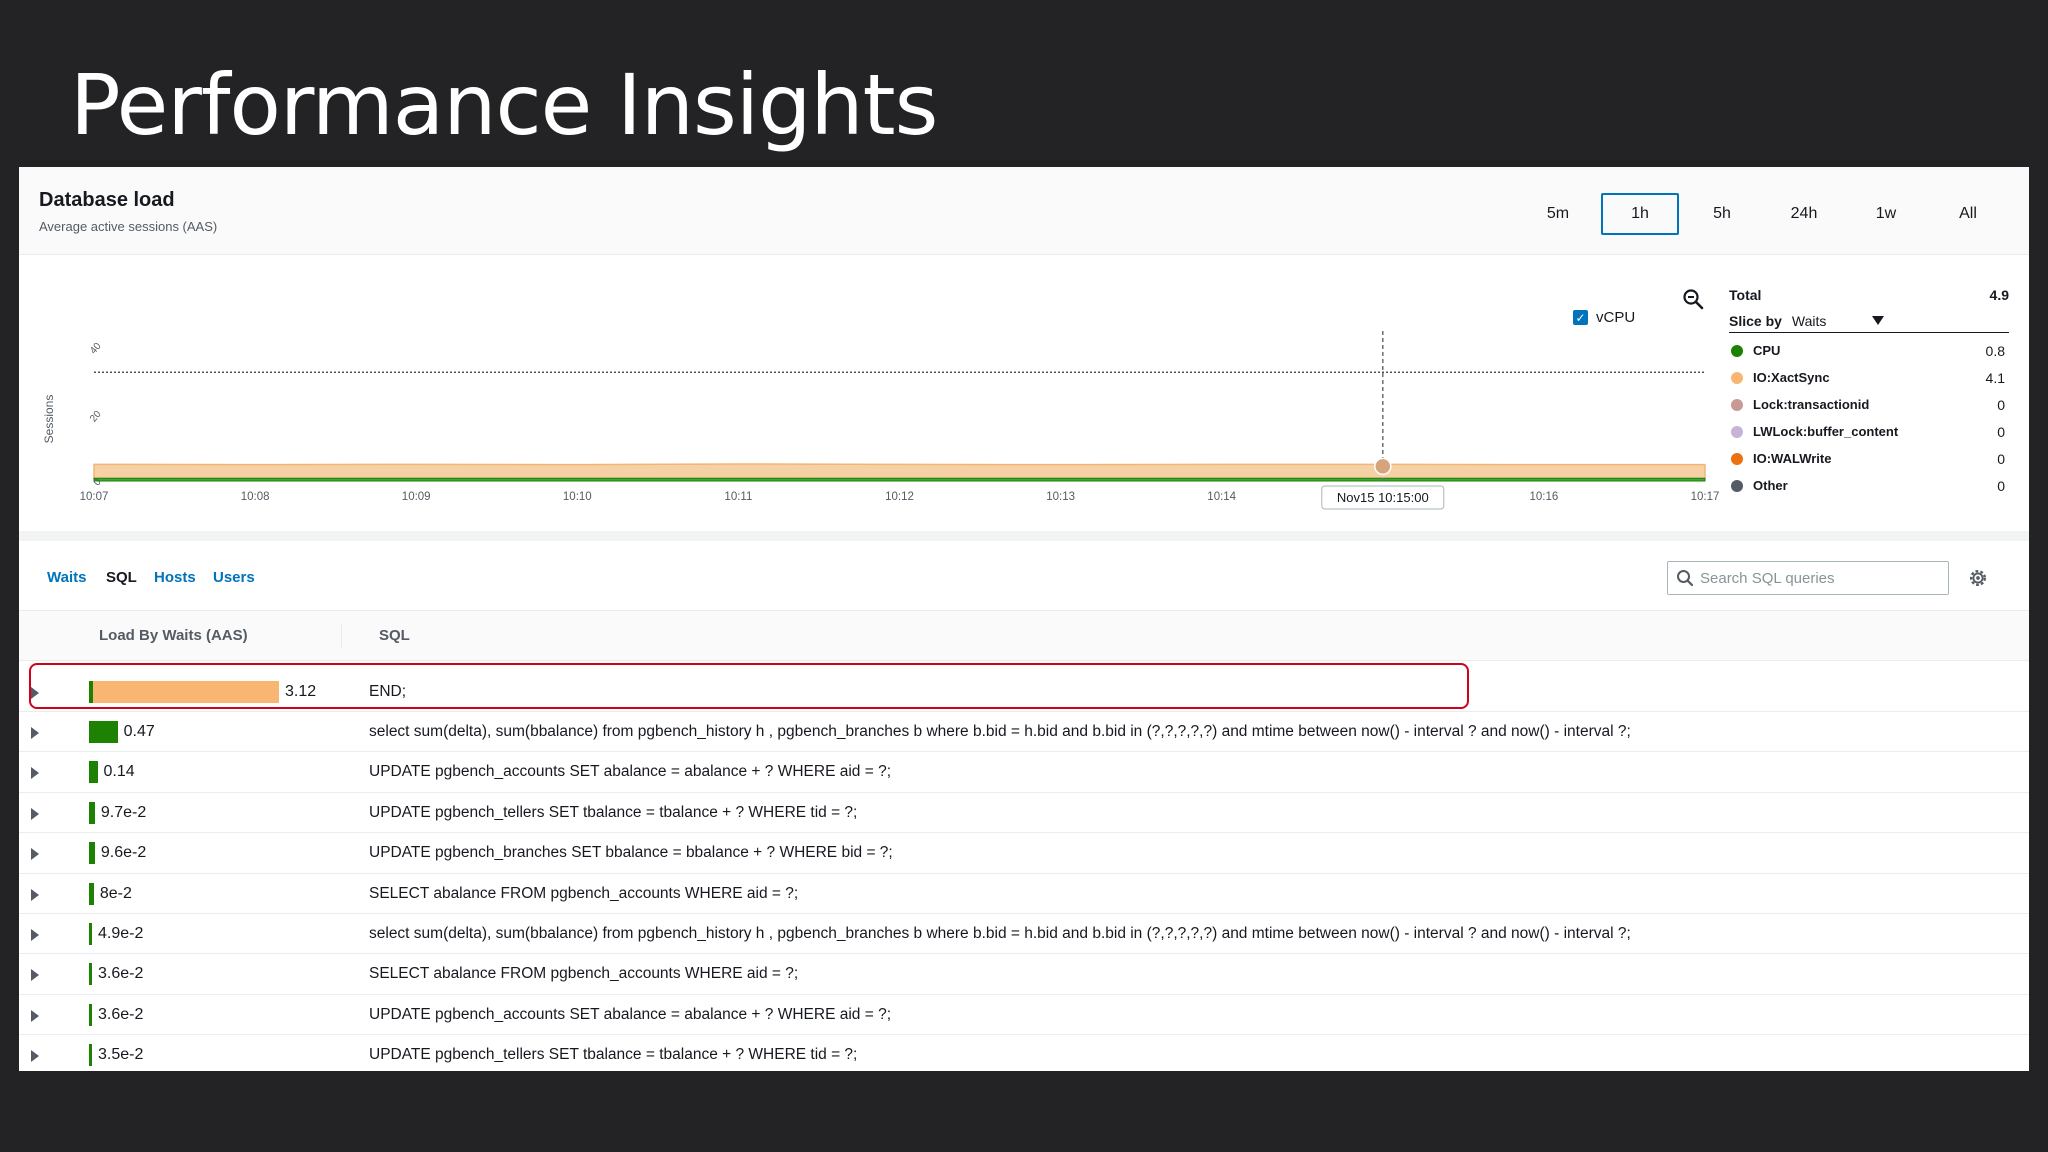  Describe the element at coordinates (394, 635) in the screenshot. I see `column-header-sql: SQL` at that location.